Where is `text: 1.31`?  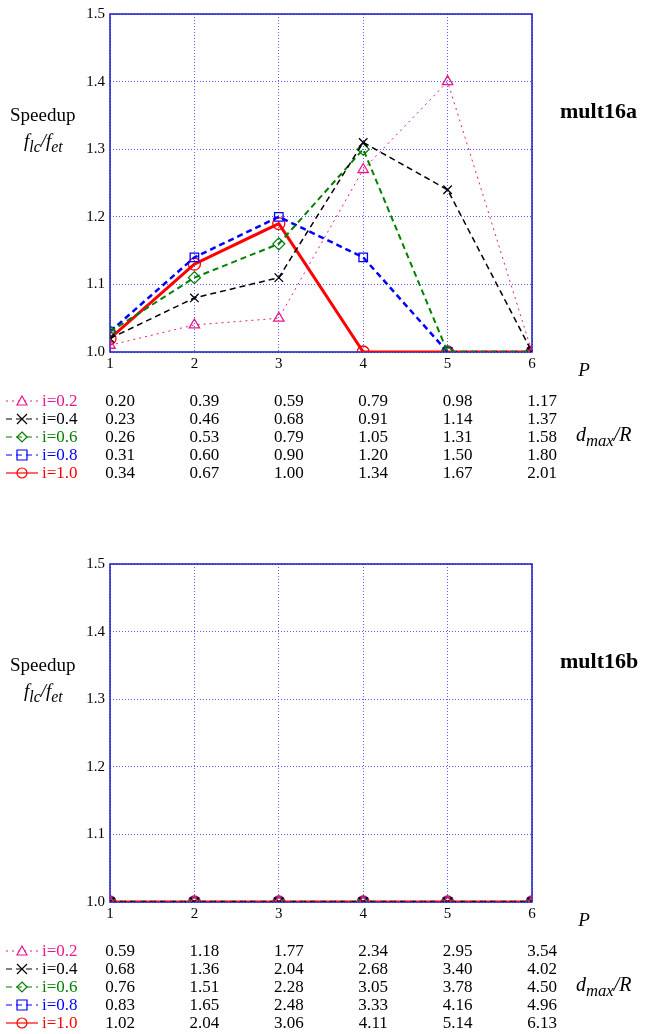 text: 1.31 is located at coordinates (457, 436).